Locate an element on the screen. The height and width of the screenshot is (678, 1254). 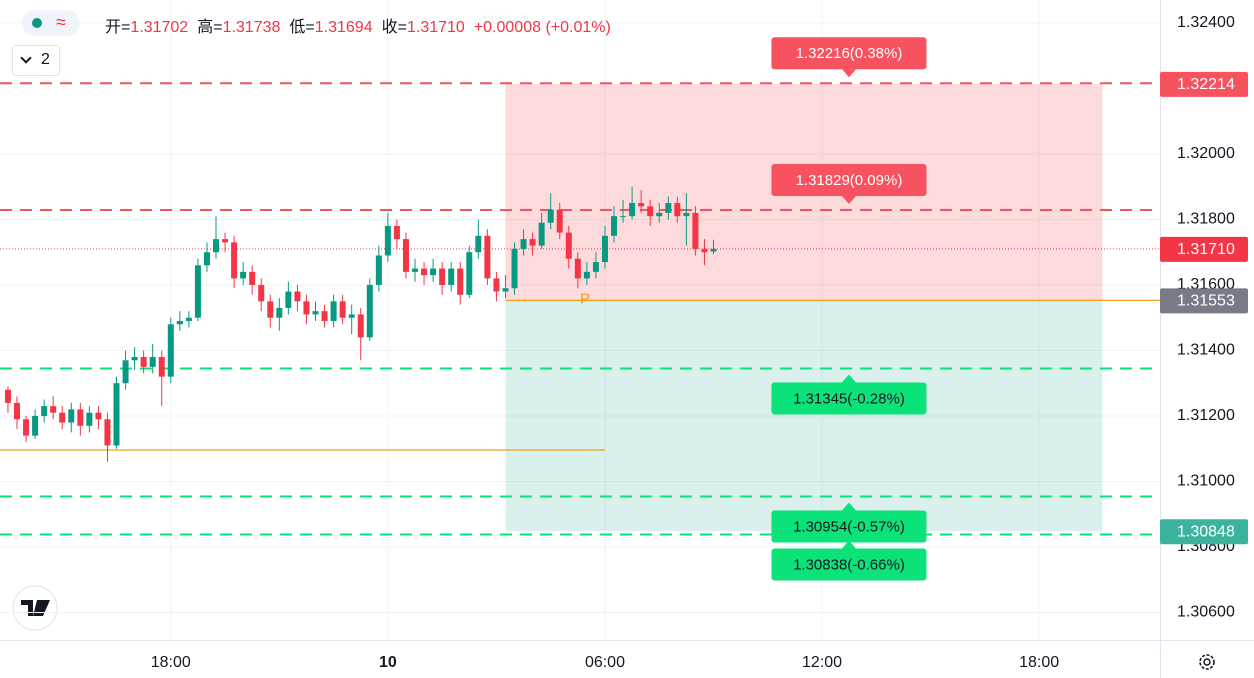
y-tick-label: 1.32400 is located at coordinates (1206, 22).